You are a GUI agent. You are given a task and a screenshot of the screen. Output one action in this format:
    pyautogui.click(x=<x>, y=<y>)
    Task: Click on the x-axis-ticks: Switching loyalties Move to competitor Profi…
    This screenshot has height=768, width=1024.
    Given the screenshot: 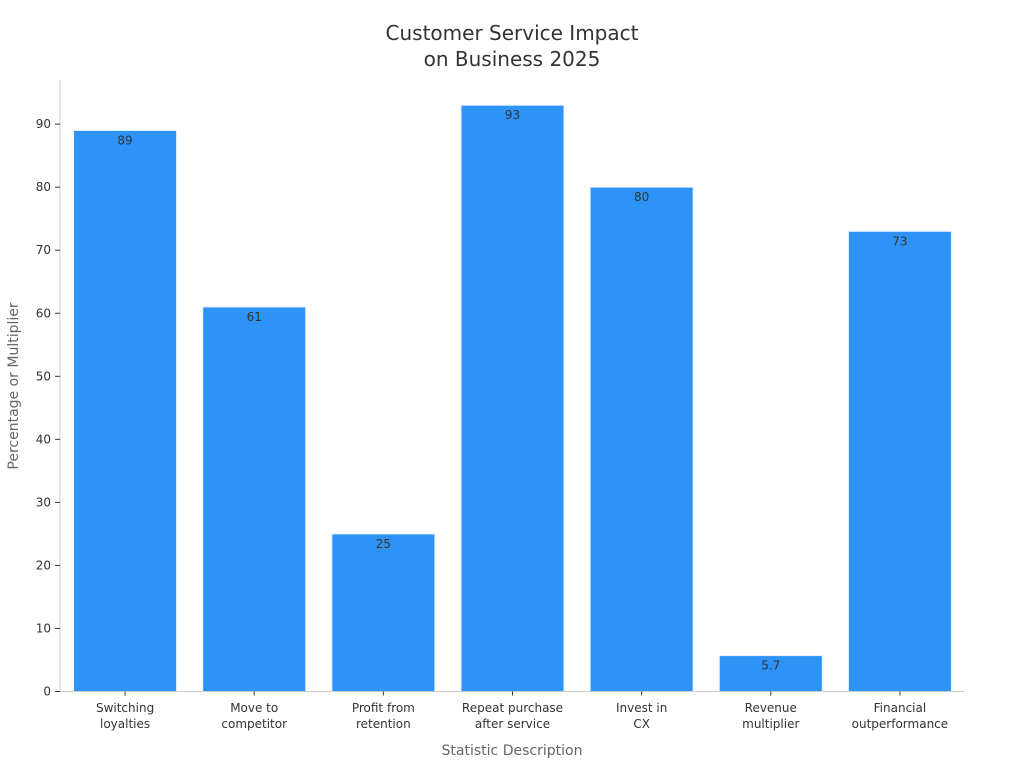 What is the action you would take?
    pyautogui.click(x=522, y=711)
    